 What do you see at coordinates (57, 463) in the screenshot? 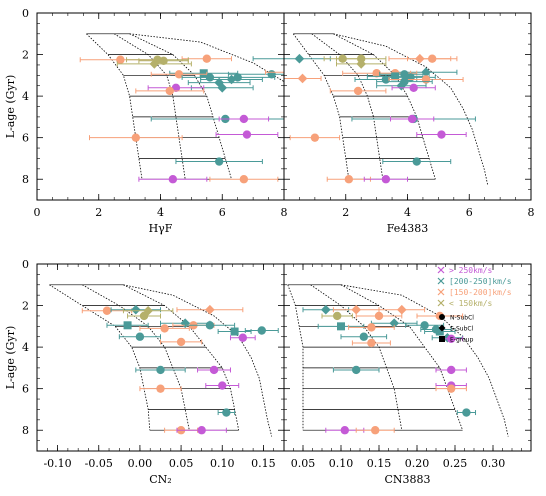
I see `x-tick-label: -0.10` at bounding box center [57, 463].